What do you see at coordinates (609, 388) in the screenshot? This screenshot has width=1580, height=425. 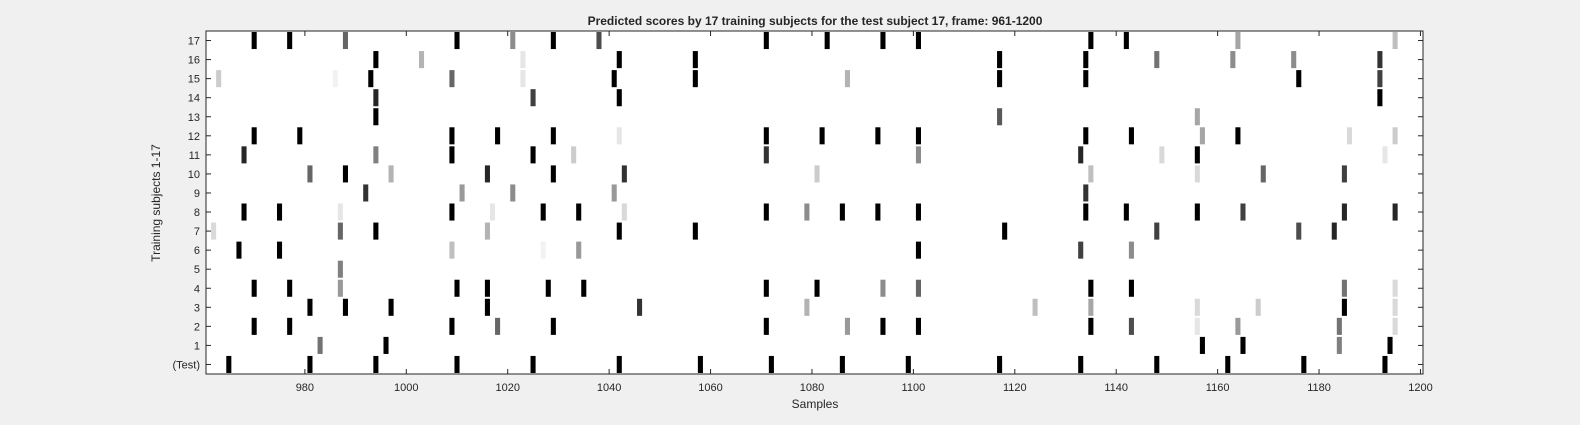 I see `x-tick-label: 1040` at bounding box center [609, 388].